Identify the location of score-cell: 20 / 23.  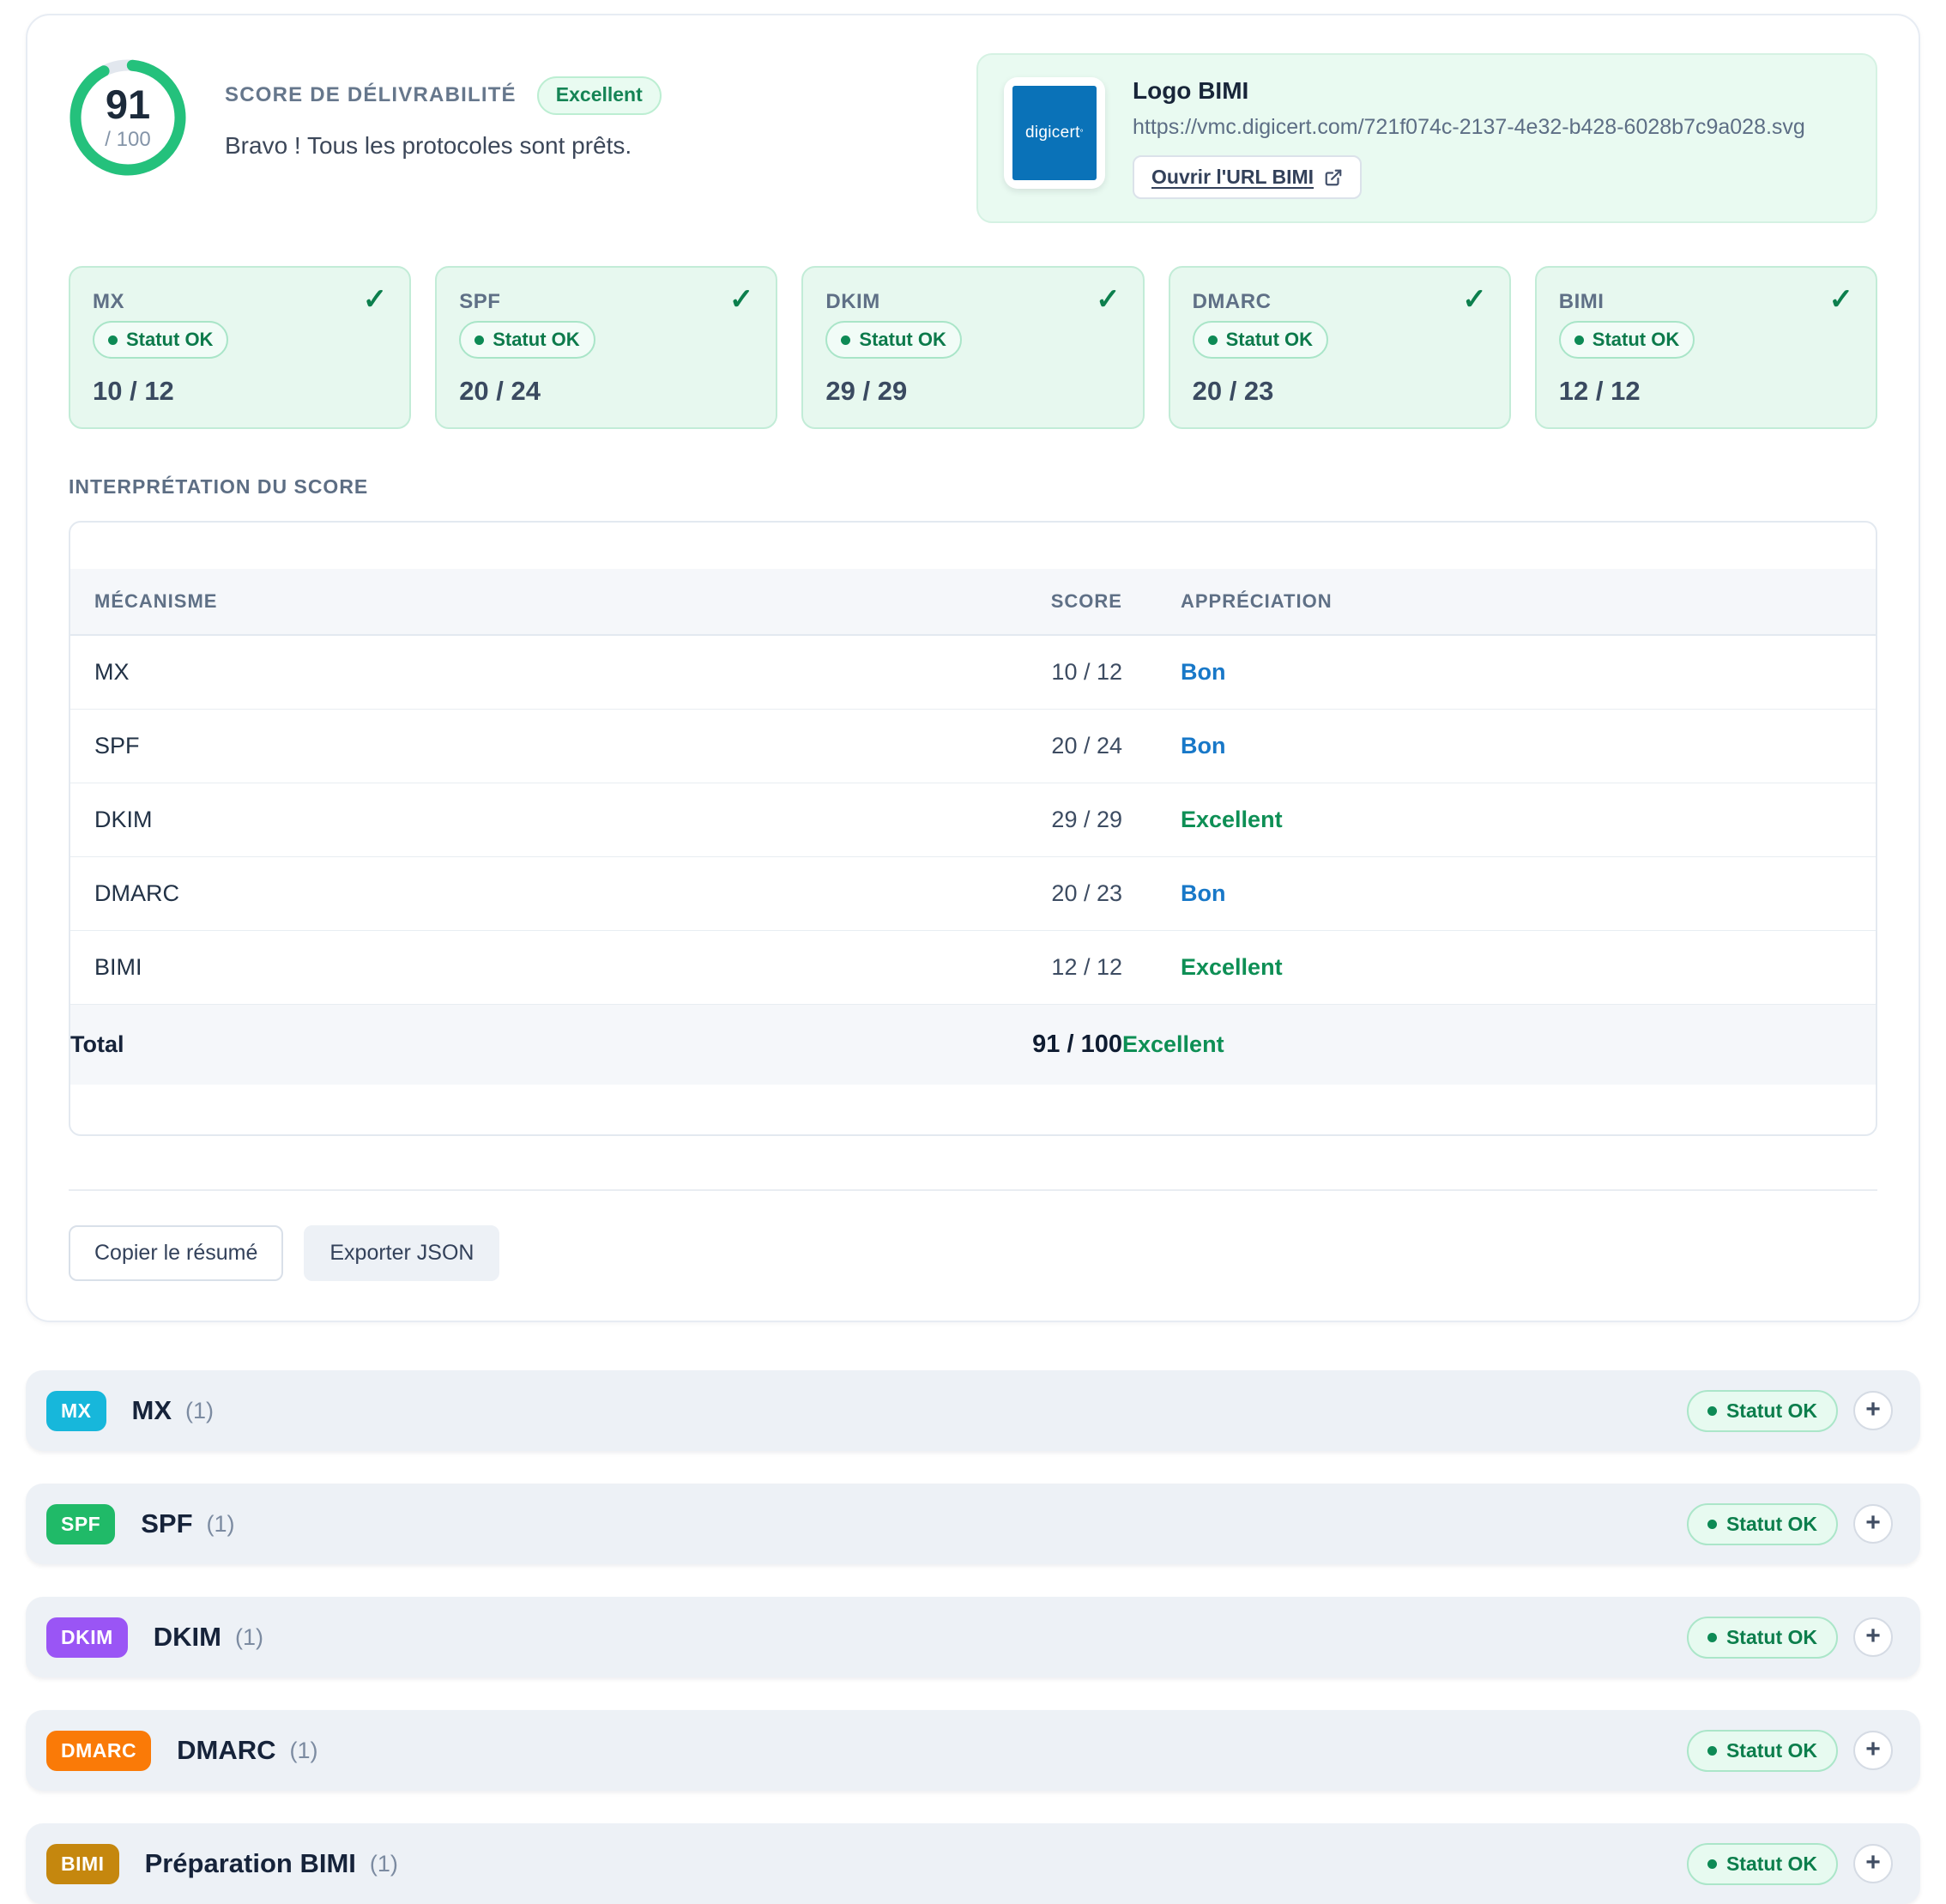
(994, 894).